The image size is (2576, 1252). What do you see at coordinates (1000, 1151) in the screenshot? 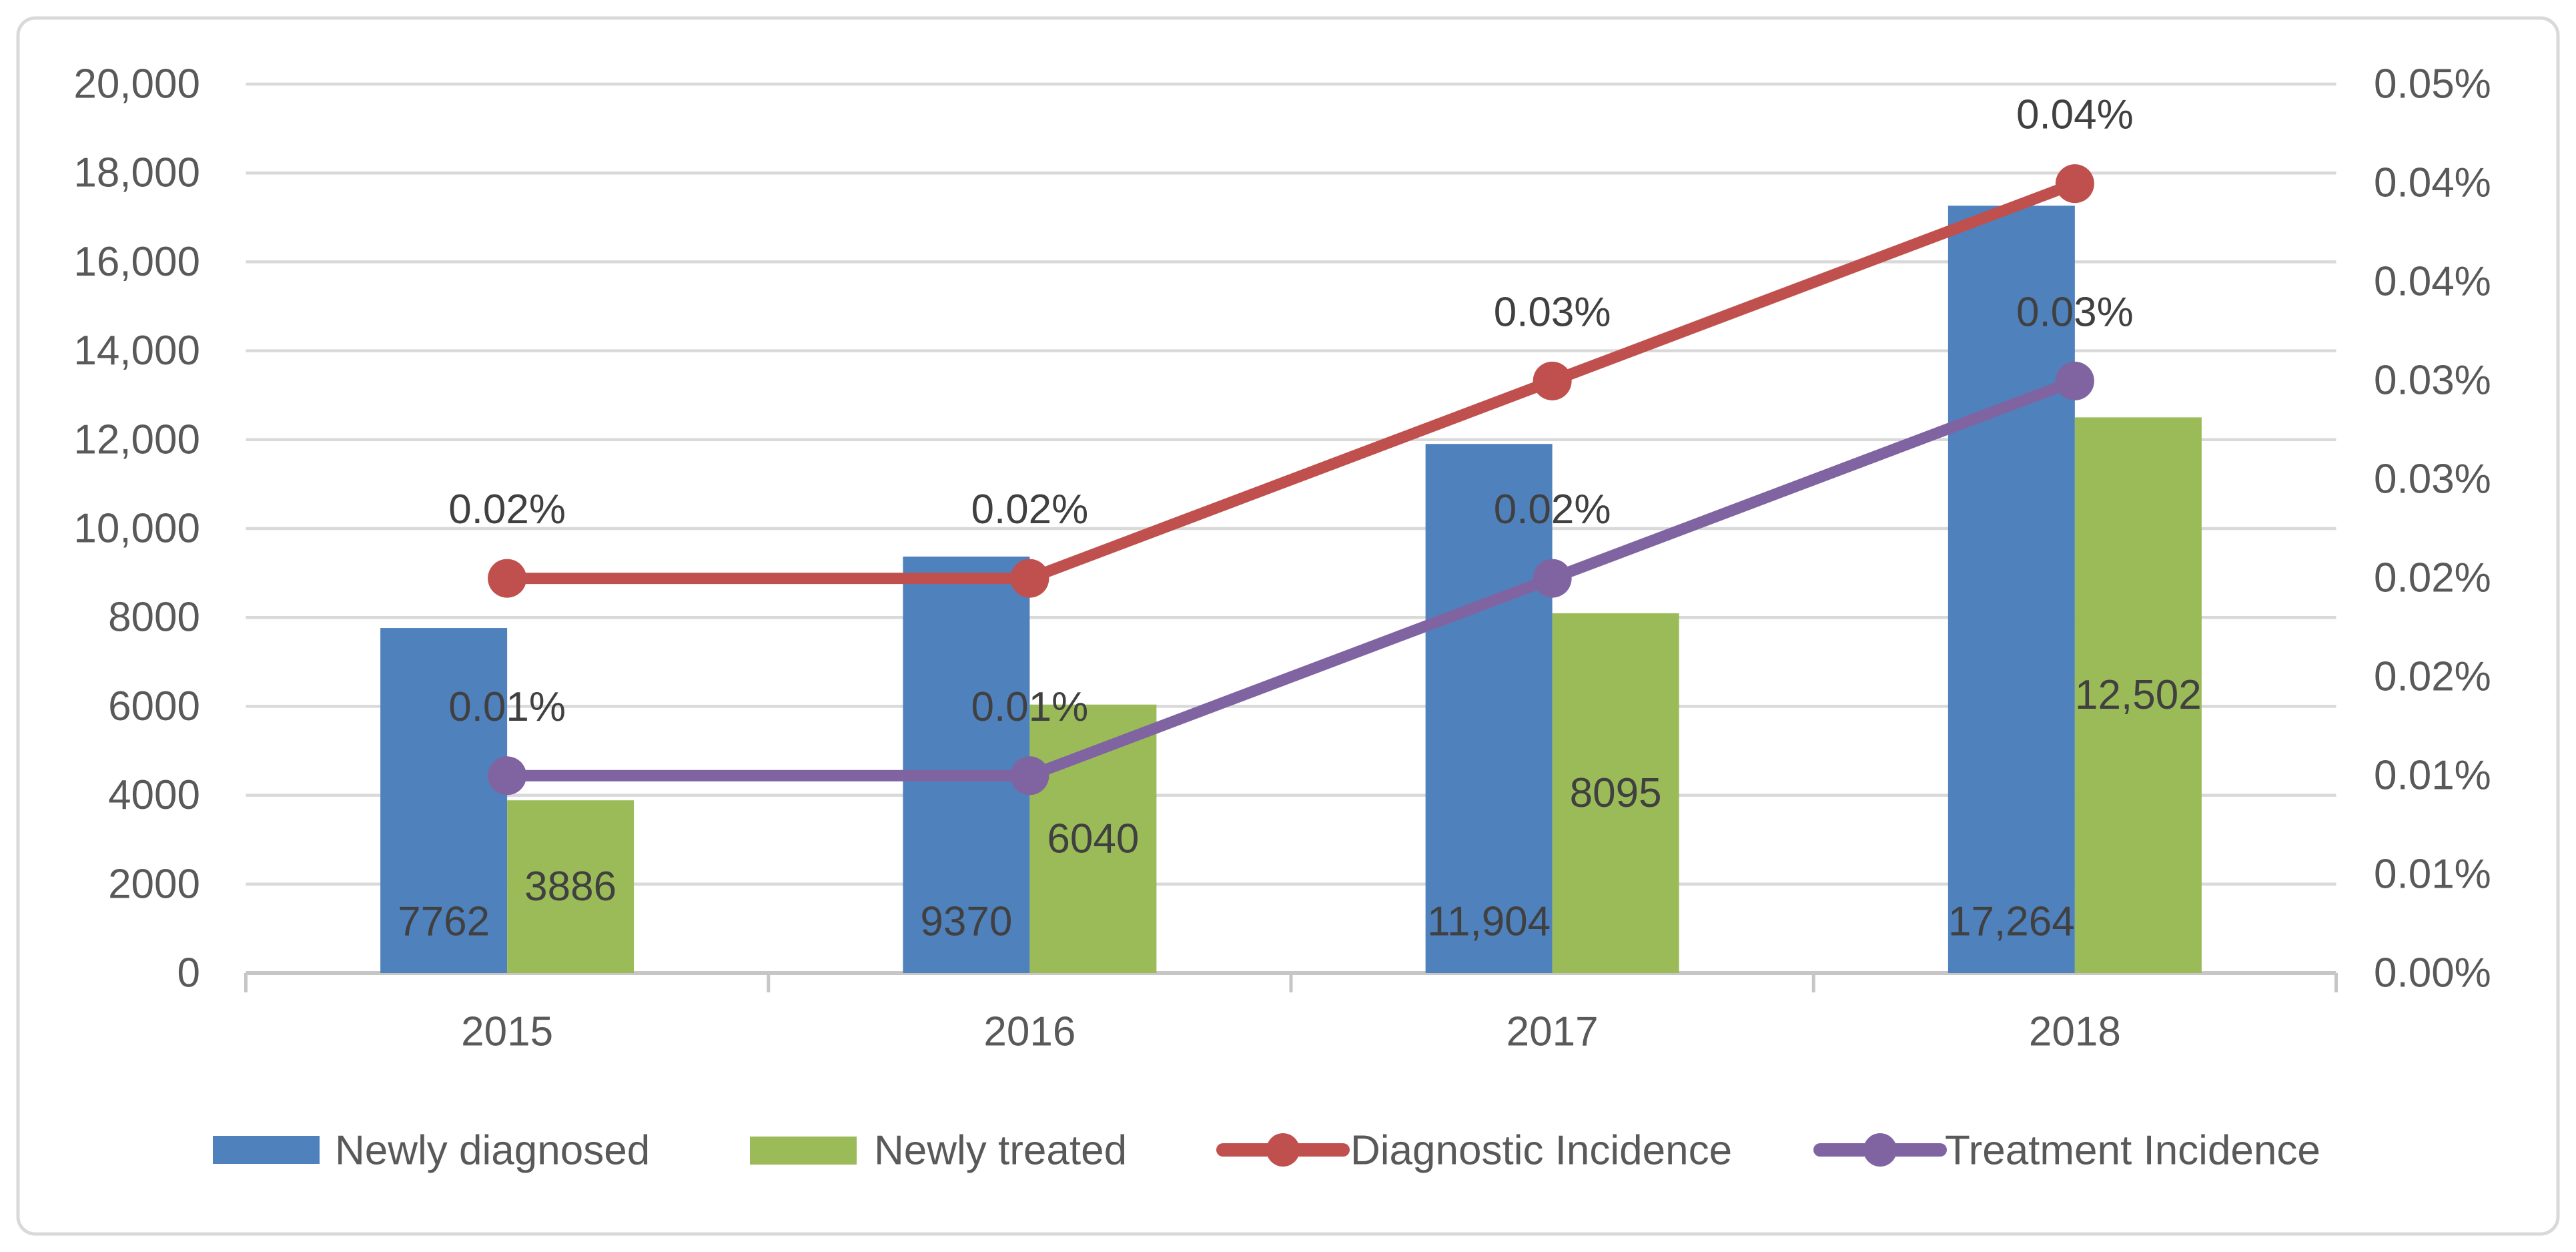
I see `legend-label-newly-treated: Newly treated` at bounding box center [1000, 1151].